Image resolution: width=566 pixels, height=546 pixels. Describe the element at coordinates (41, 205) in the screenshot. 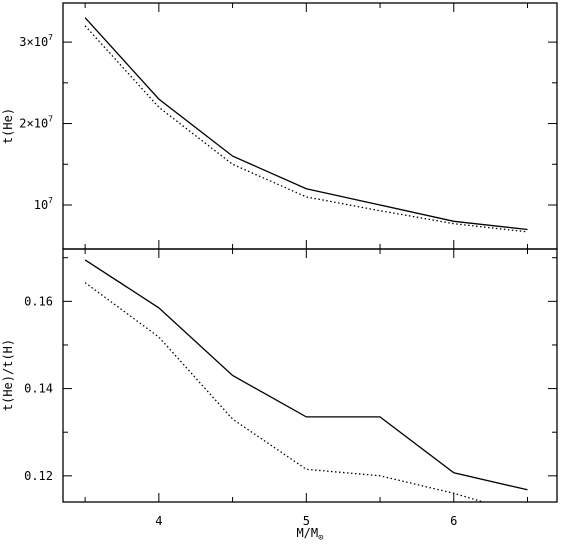

I see `y-tick-label-mantissa: 10` at that location.